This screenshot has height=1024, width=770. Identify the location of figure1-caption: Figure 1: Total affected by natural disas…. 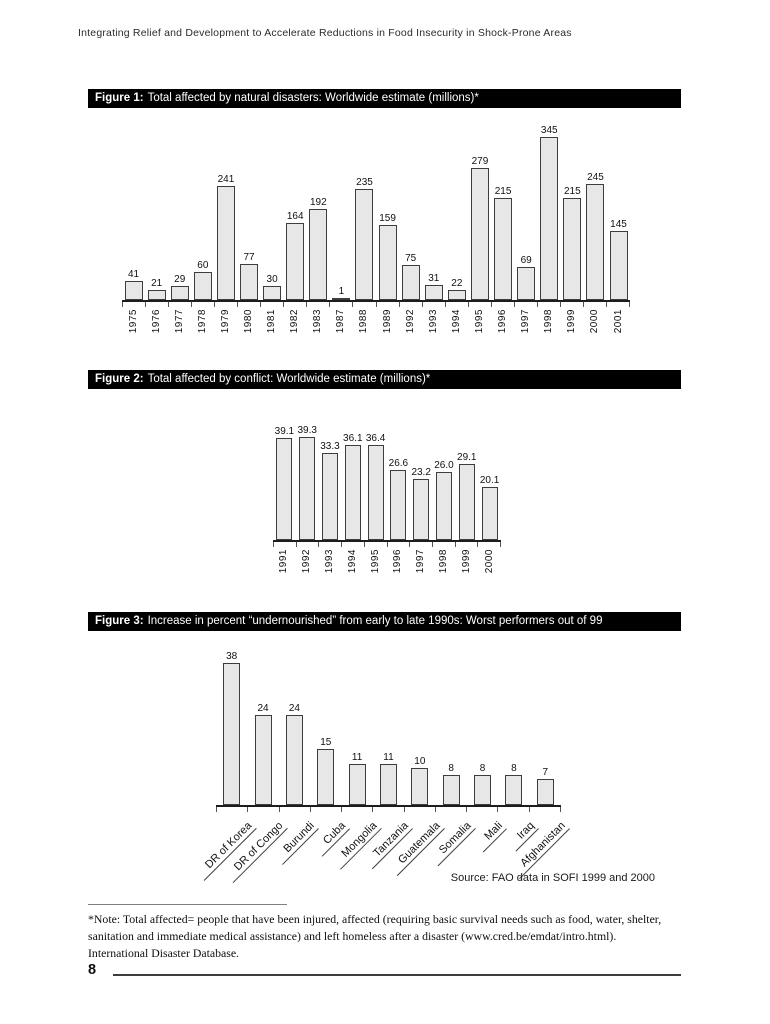
(384, 98).